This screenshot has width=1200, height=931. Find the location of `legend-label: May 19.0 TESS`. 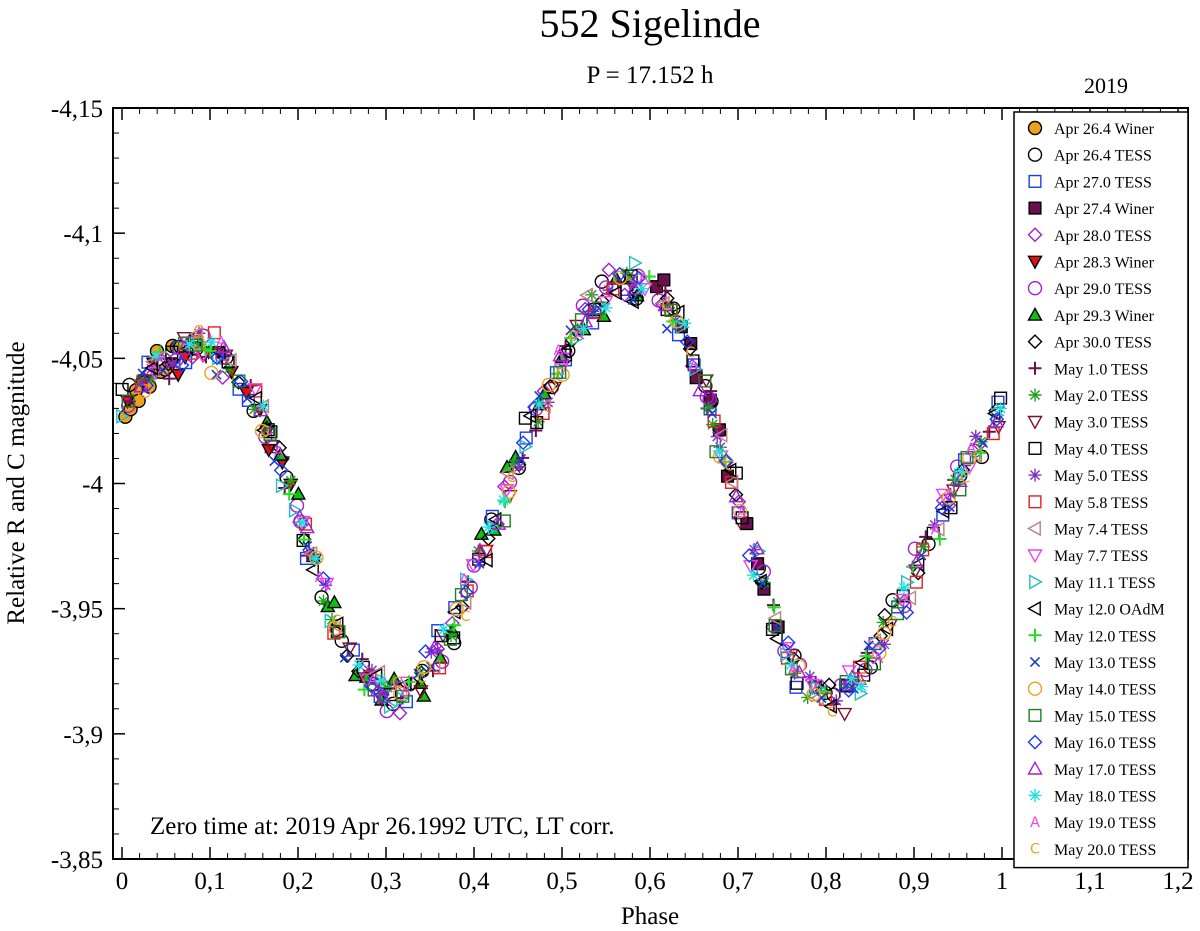

legend-label: May 19.0 TESS is located at coordinates (1105, 823).